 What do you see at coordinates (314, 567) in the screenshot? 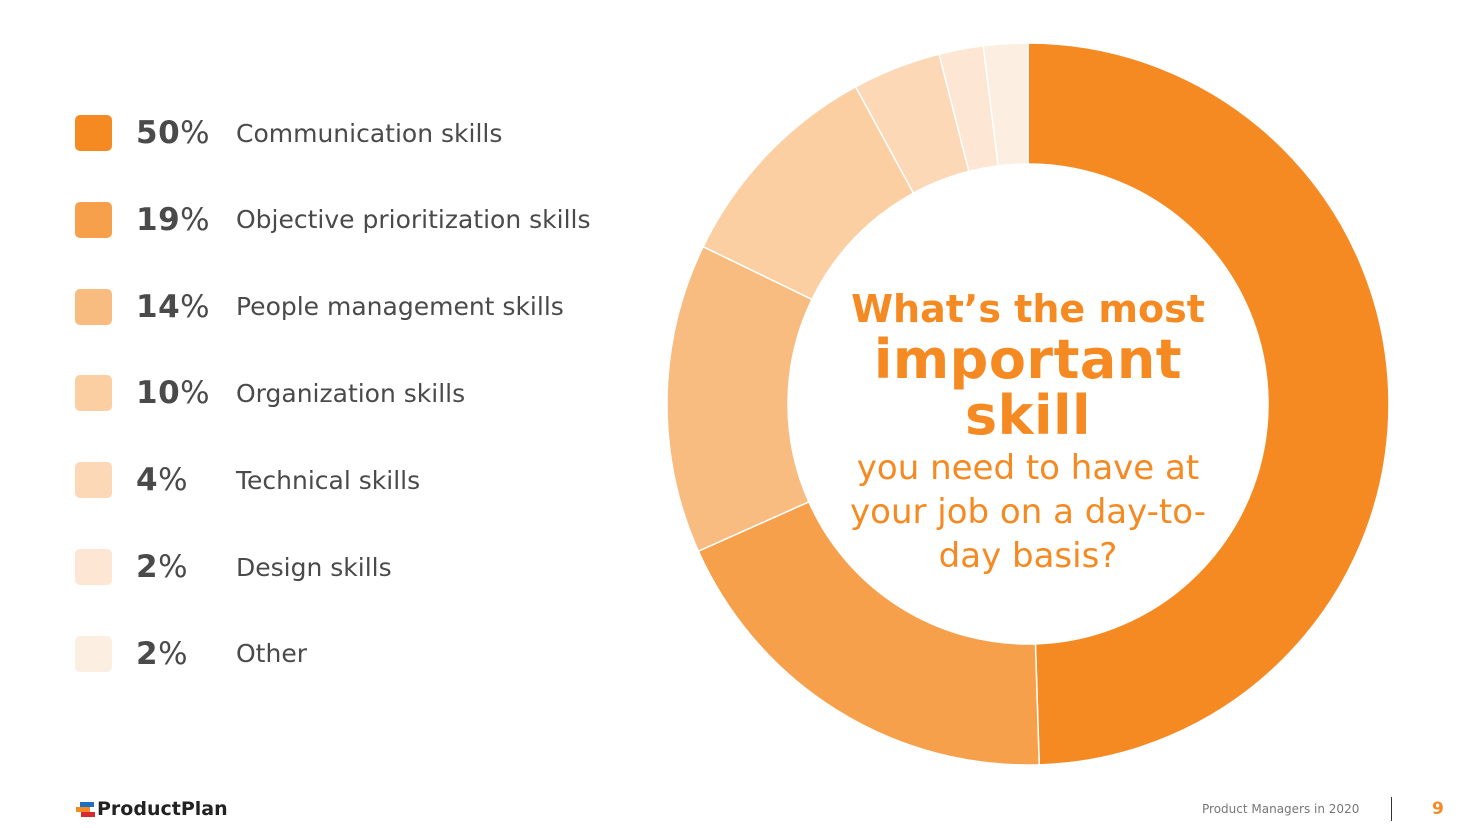
I see `legend-label: Design skills` at bounding box center [314, 567].